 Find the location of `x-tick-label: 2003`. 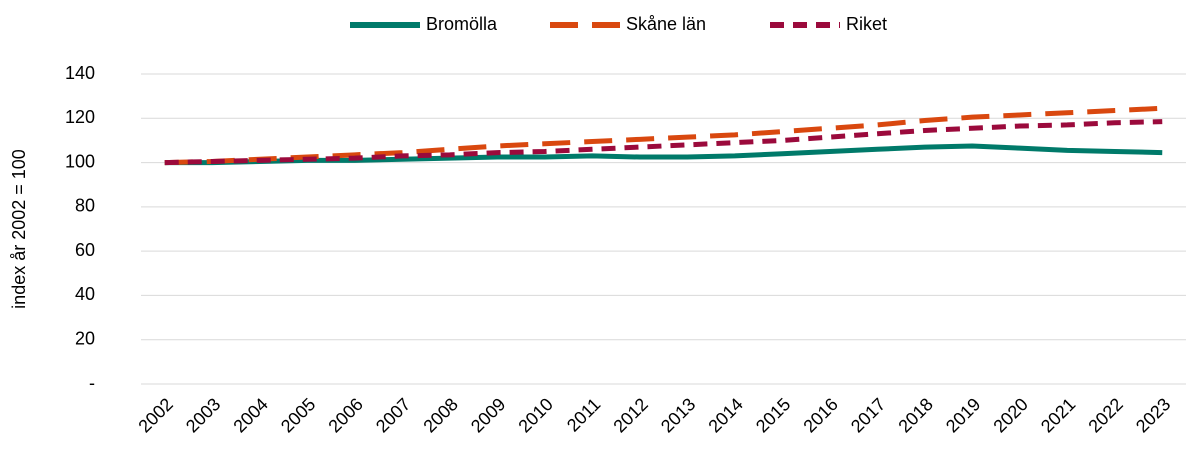

x-tick-label: 2003 is located at coordinates (203, 415).